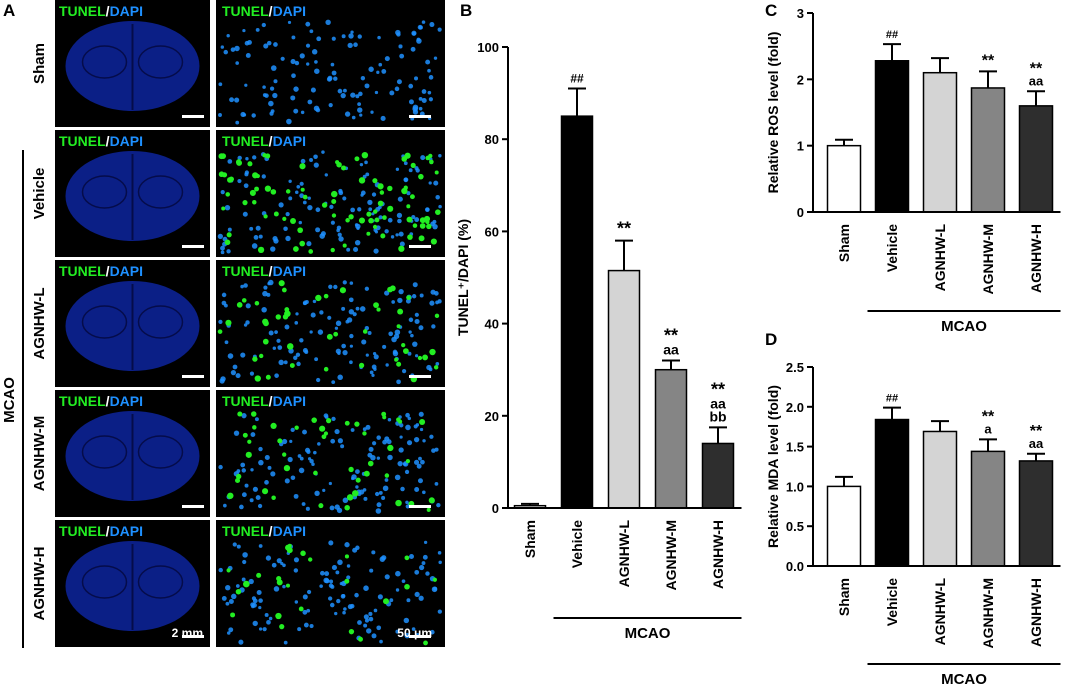  What do you see at coordinates (126, 401) in the screenshot?
I see `stain-label-dapi: DAPI` at bounding box center [126, 401].